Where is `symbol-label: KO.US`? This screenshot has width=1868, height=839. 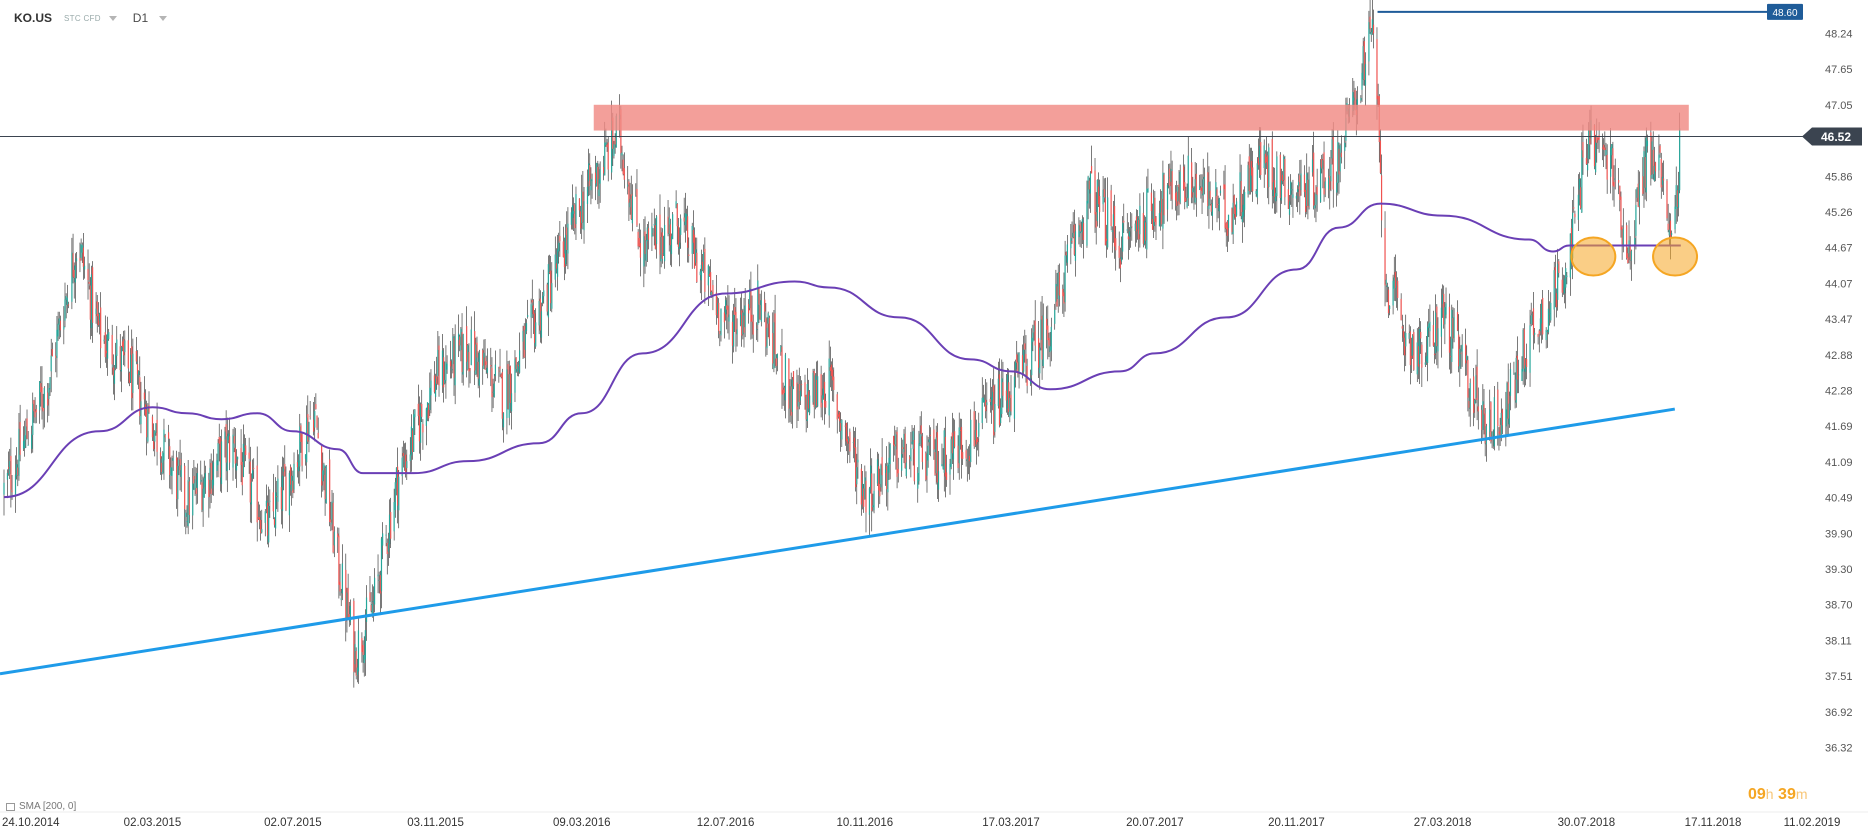 symbol-label: KO.US is located at coordinates (33, 18).